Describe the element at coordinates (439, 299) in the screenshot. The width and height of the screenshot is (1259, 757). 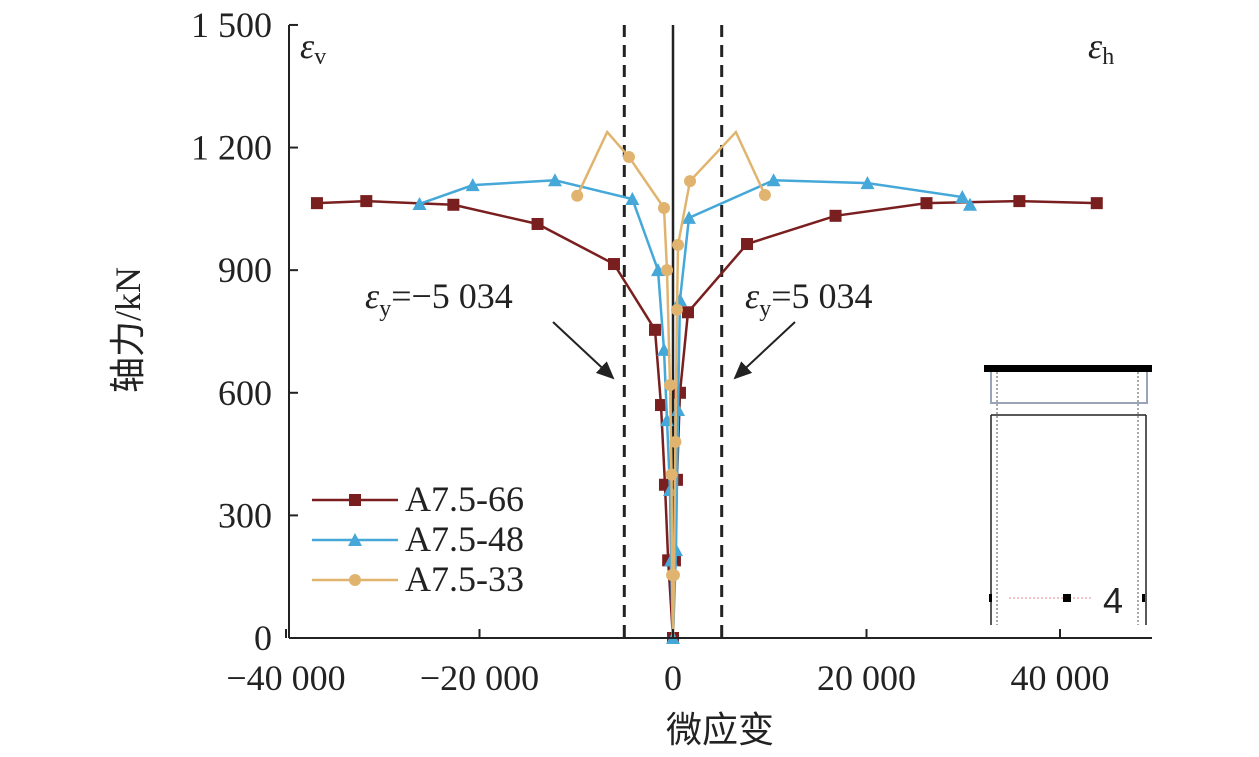
I see `yield-label-negative: εy=−5 034` at that location.